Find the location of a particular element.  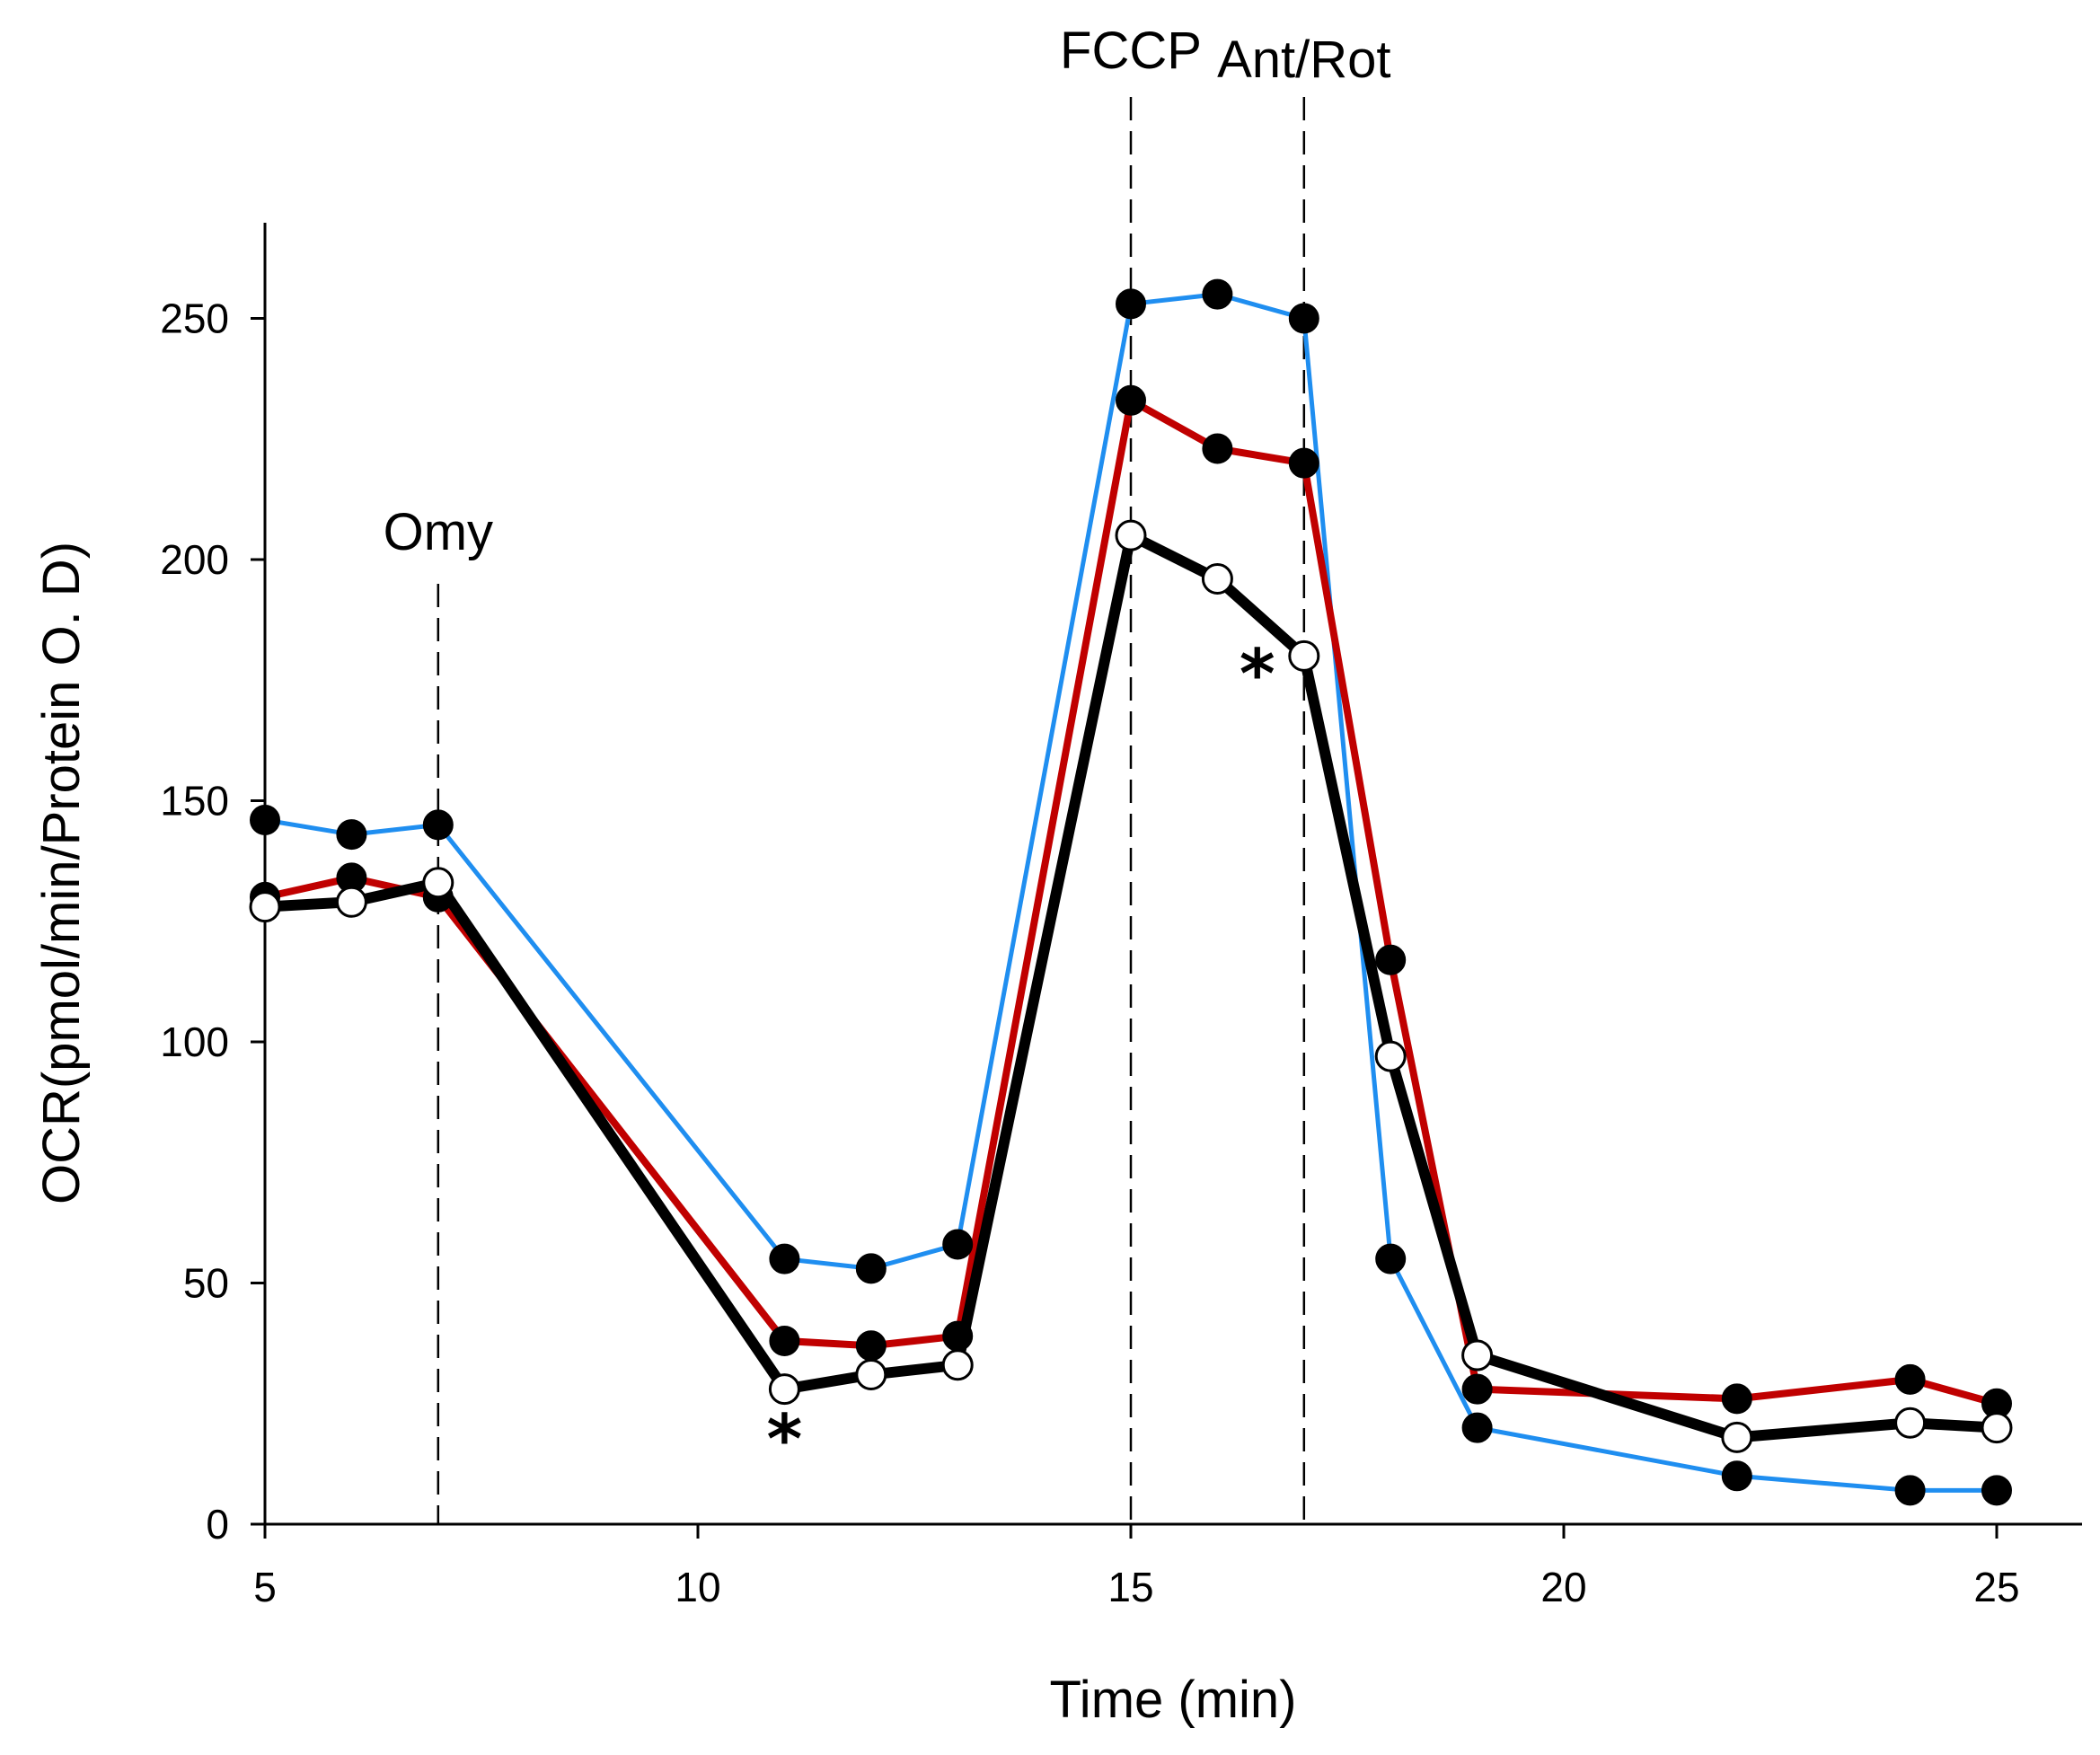

annotation-label-omy: Omy is located at coordinates (438, 532).